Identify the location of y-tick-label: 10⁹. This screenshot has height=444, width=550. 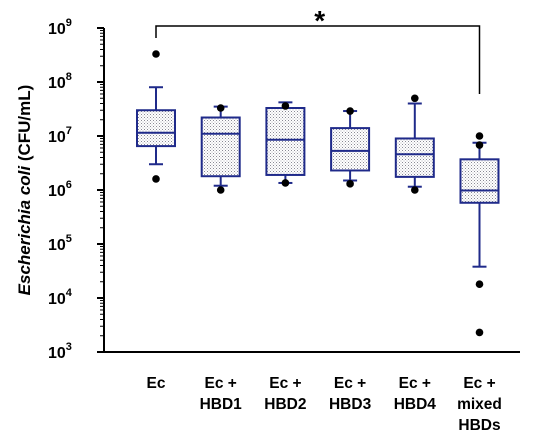
(60, 27).